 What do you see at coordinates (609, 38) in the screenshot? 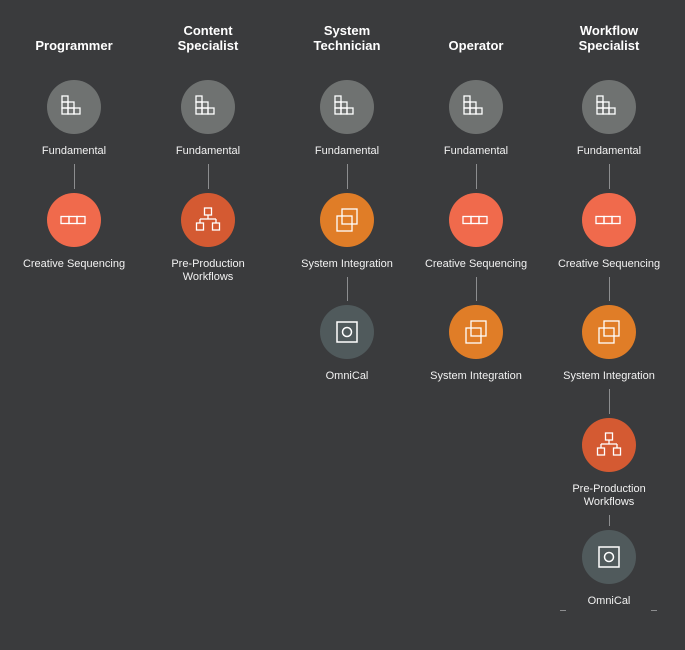
I see `role-title: Workflow Specialist` at bounding box center [609, 38].